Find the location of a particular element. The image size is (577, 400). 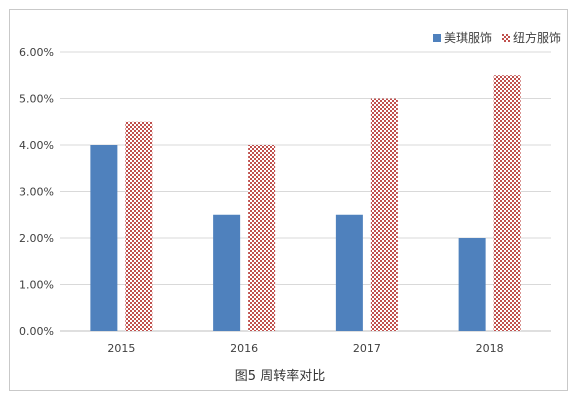

y-tick-label: 4.00% is located at coordinates (36, 145).